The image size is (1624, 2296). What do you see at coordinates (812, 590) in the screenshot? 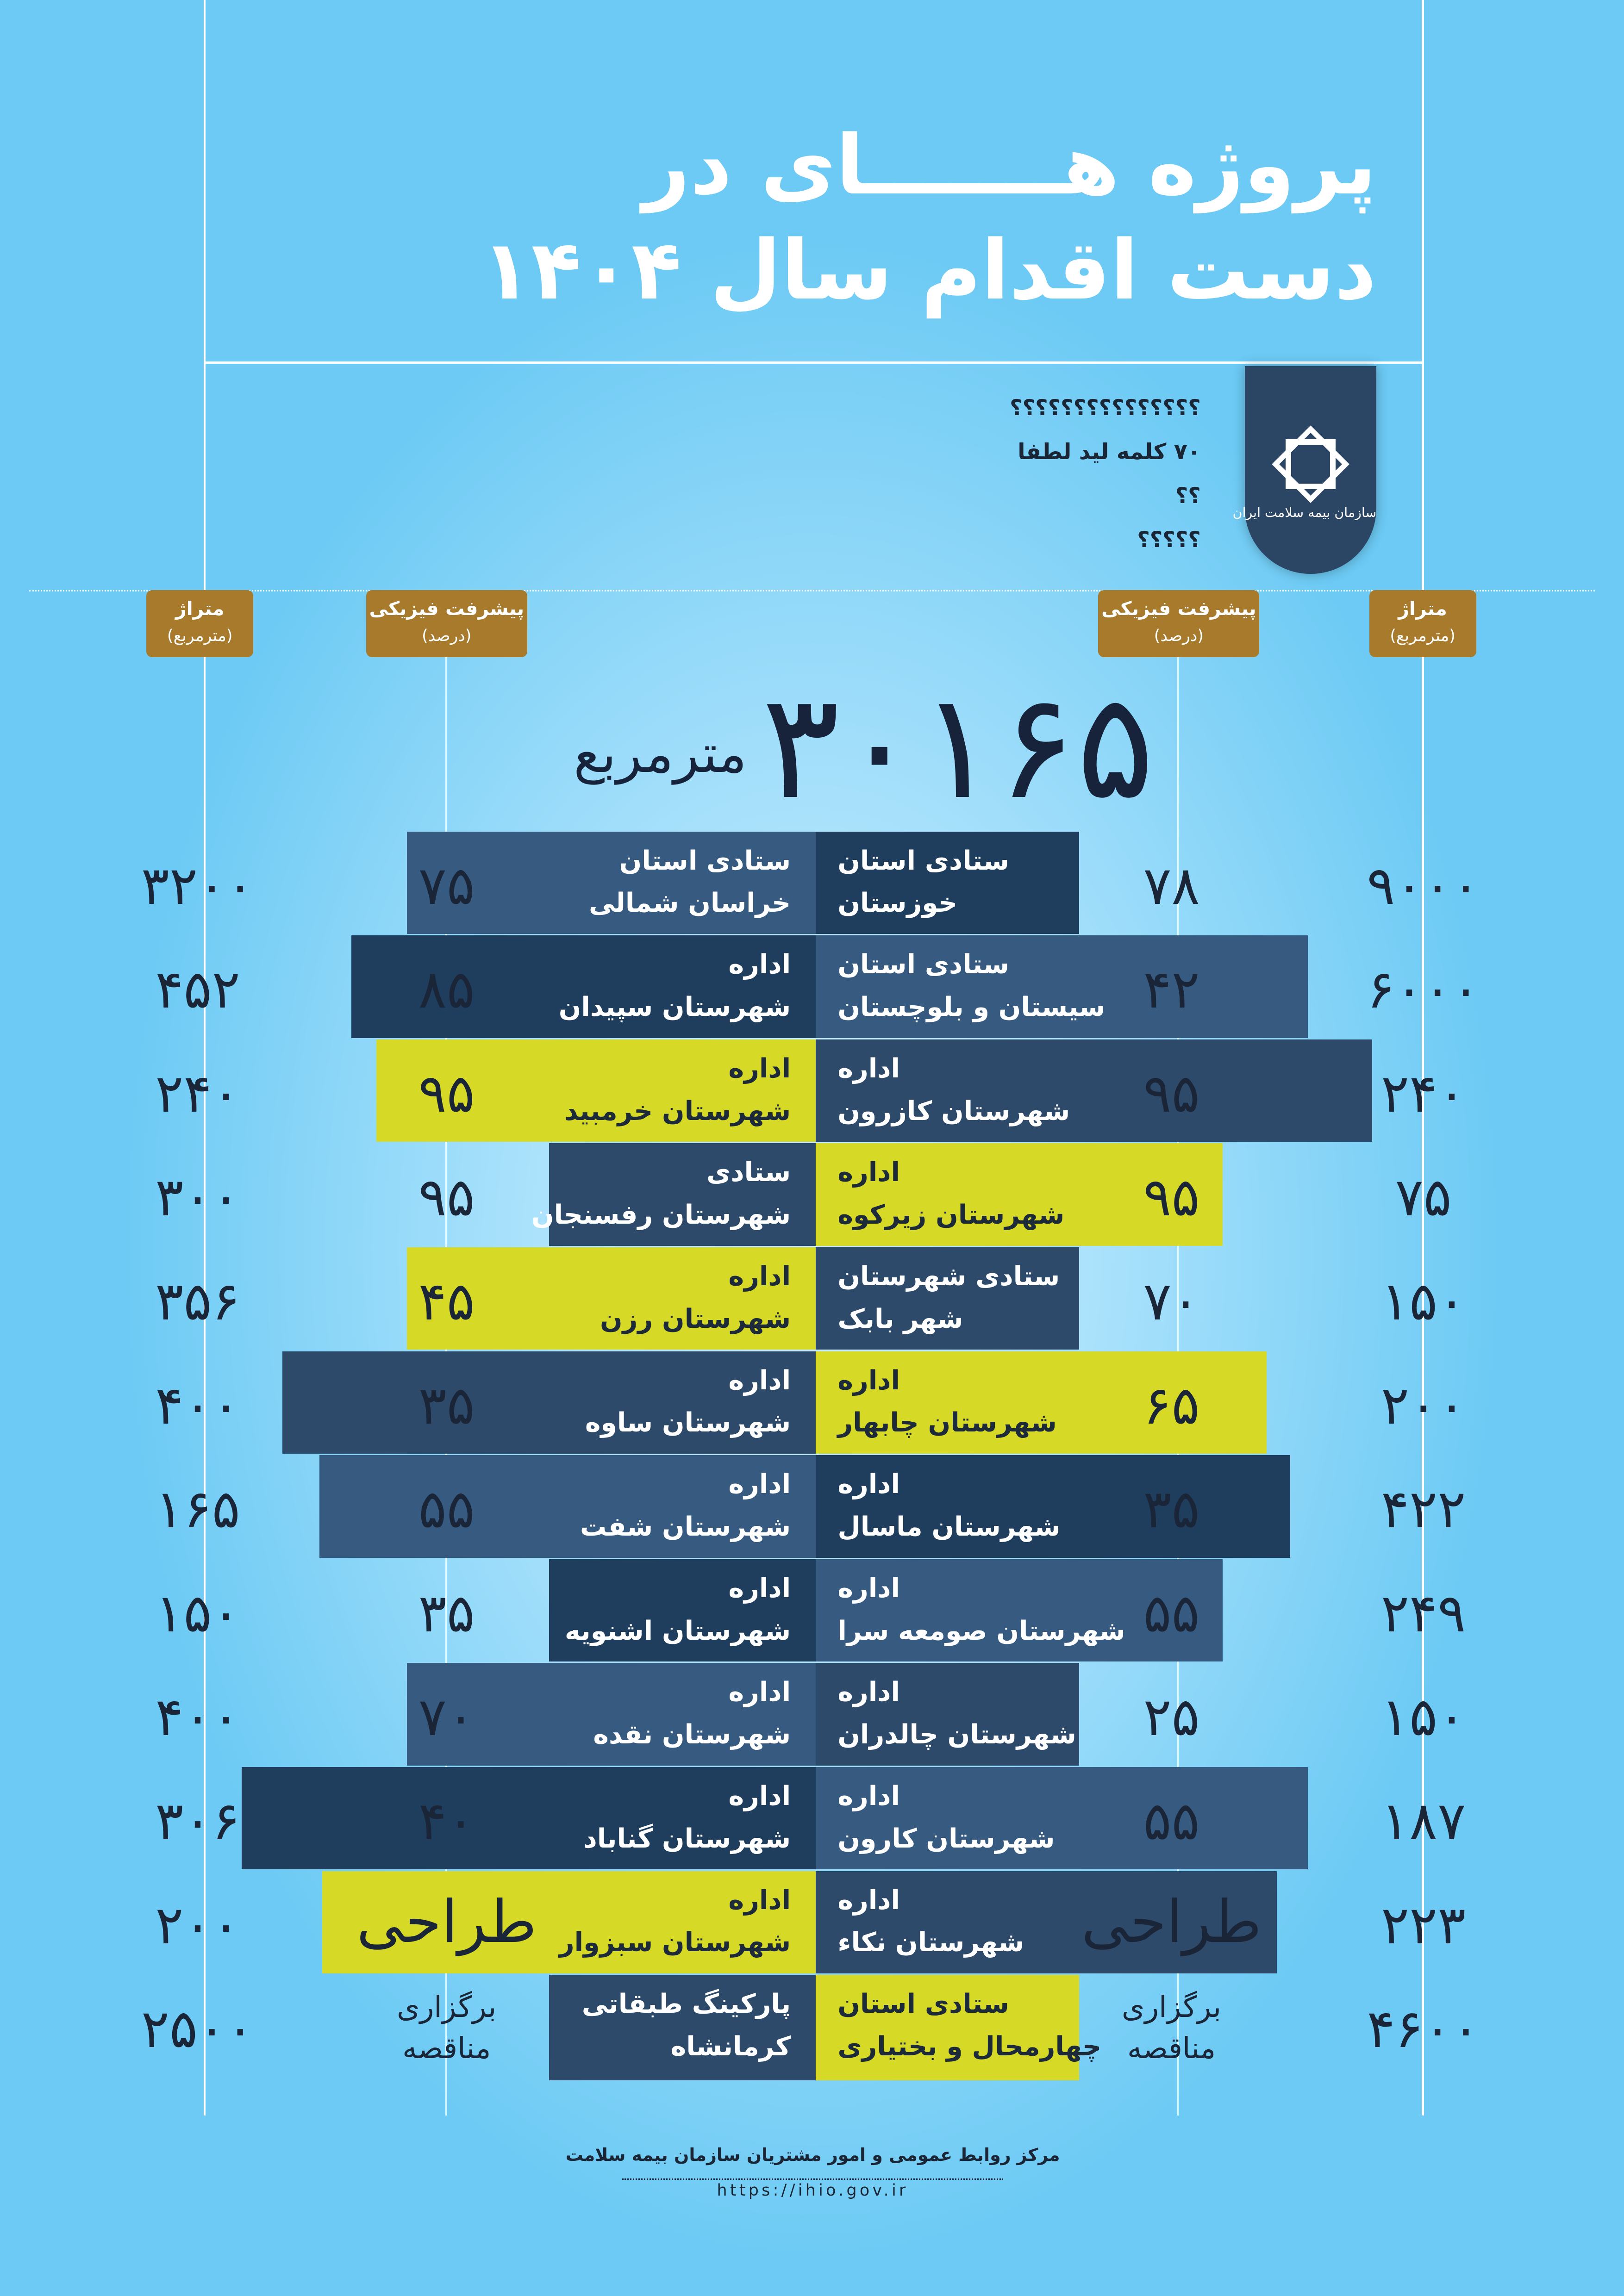
I see `dotted-line` at bounding box center [812, 590].